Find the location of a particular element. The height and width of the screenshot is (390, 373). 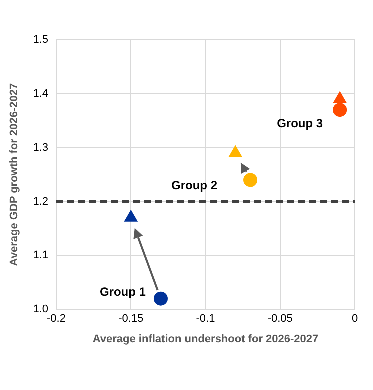

y-tick-label: 1.5 is located at coordinates (40, 40).